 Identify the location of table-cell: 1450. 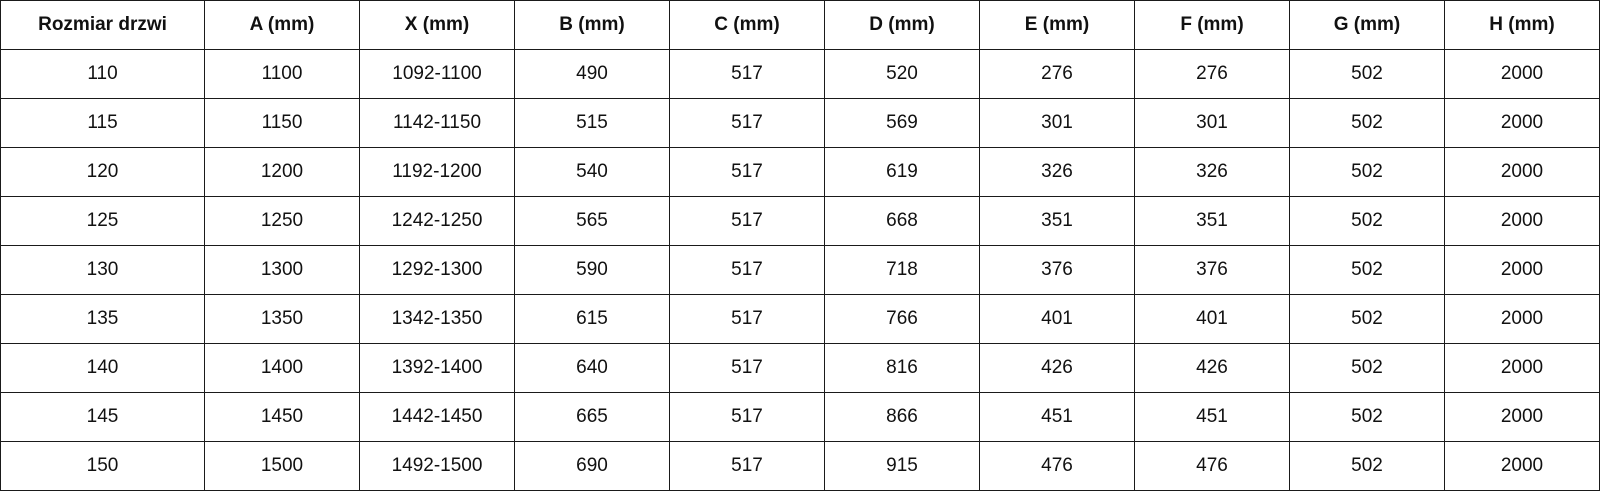
(282, 417).